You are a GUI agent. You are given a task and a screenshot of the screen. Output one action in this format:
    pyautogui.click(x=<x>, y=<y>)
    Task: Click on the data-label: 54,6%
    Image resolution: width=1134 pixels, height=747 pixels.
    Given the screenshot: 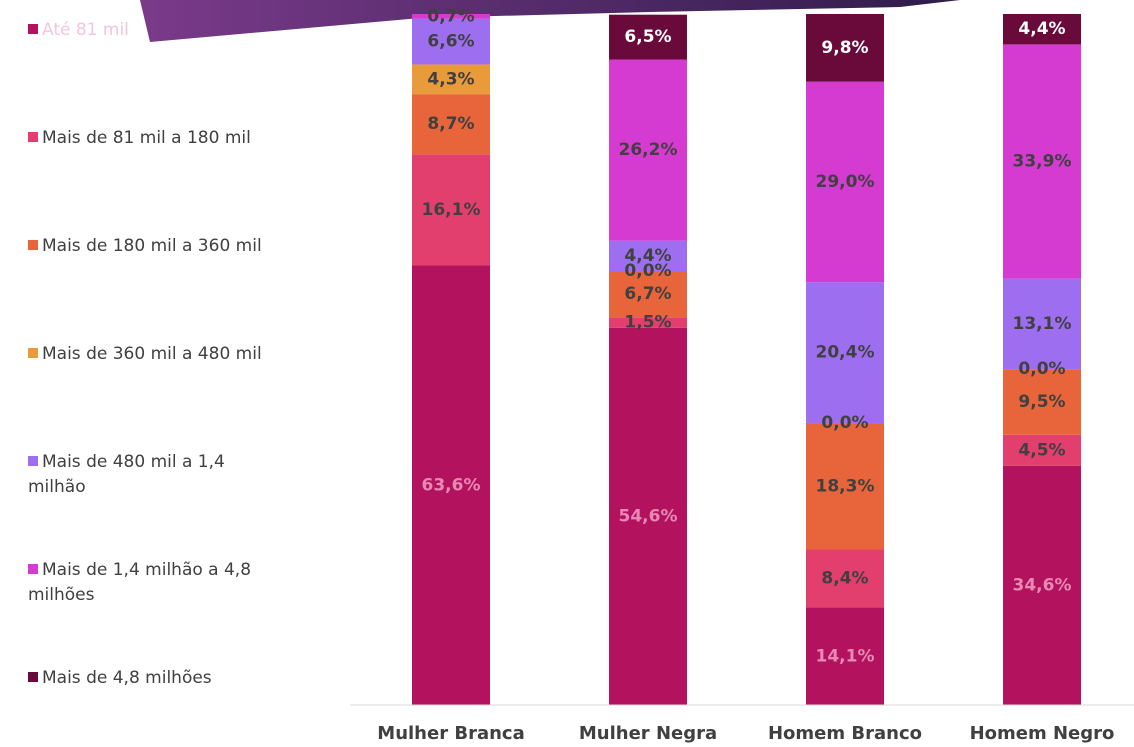 What is the action you would take?
    pyautogui.click(x=648, y=516)
    